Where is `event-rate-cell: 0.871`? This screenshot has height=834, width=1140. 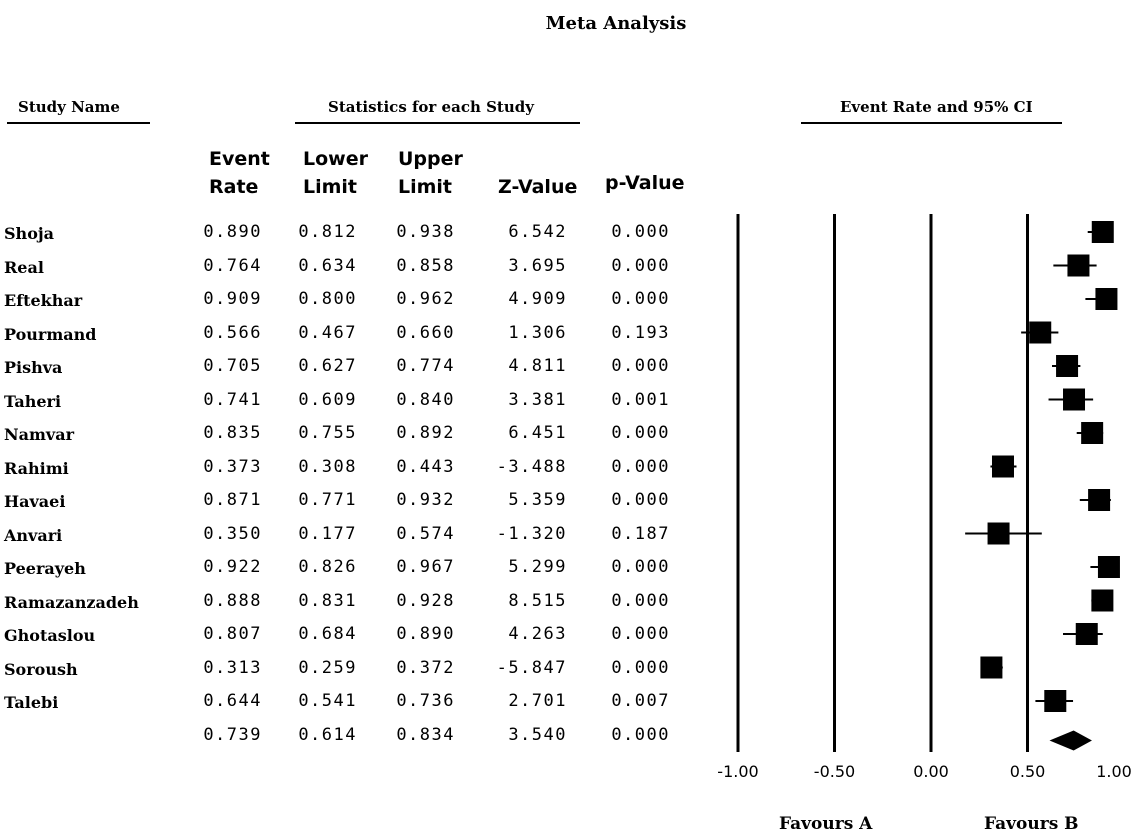
event-rate-cell: 0.871 is located at coordinates (232, 500).